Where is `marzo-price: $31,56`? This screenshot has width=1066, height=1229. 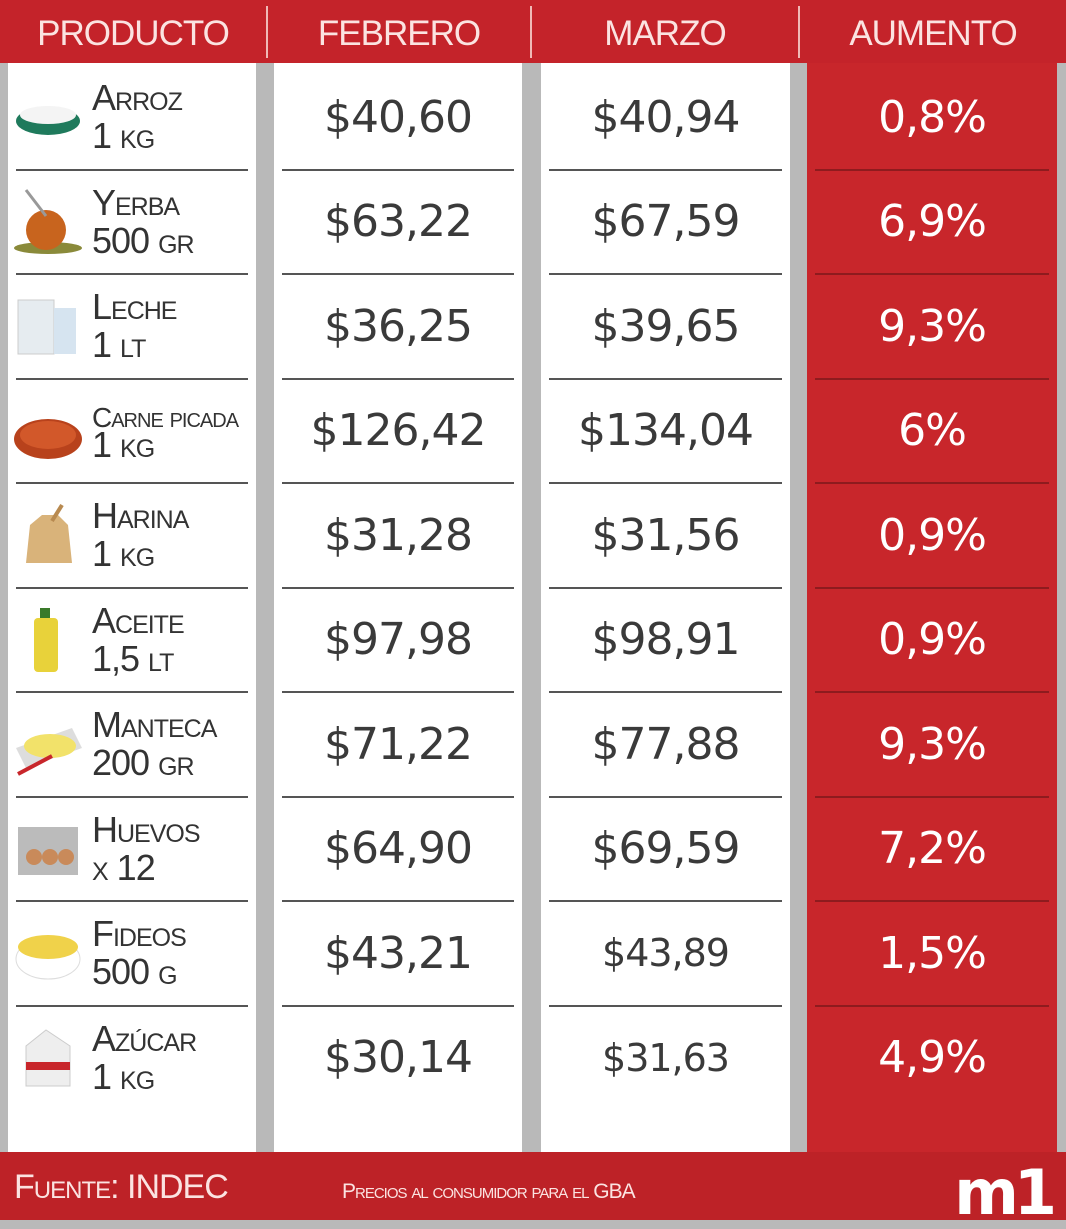
marzo-price: $31,56 is located at coordinates (666, 535).